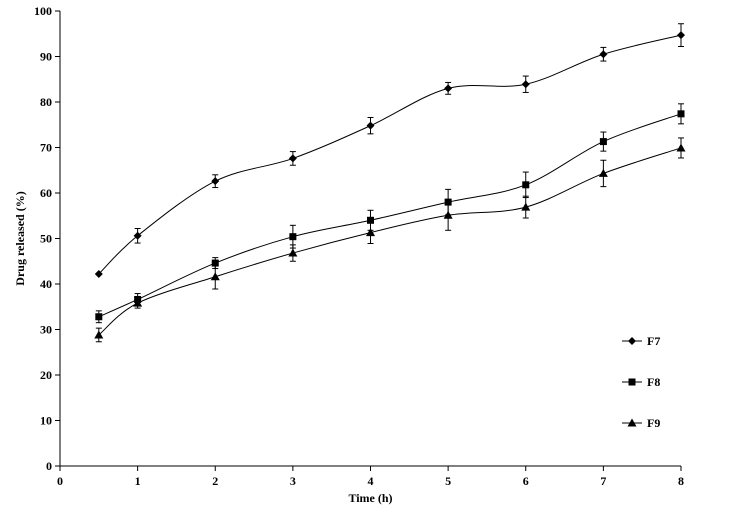 Image resolution: width=747 pixels, height=517 pixels. What do you see at coordinates (448, 481) in the screenshot?
I see `x-tick-label: 5` at bounding box center [448, 481].